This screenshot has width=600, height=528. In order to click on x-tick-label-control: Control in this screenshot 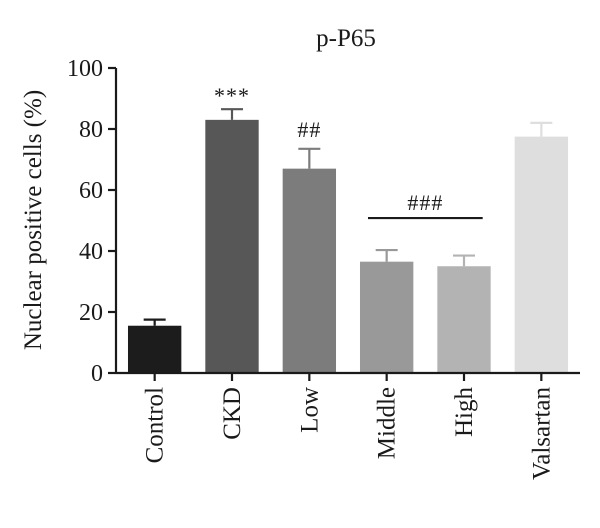, I will do `click(155, 425)`.